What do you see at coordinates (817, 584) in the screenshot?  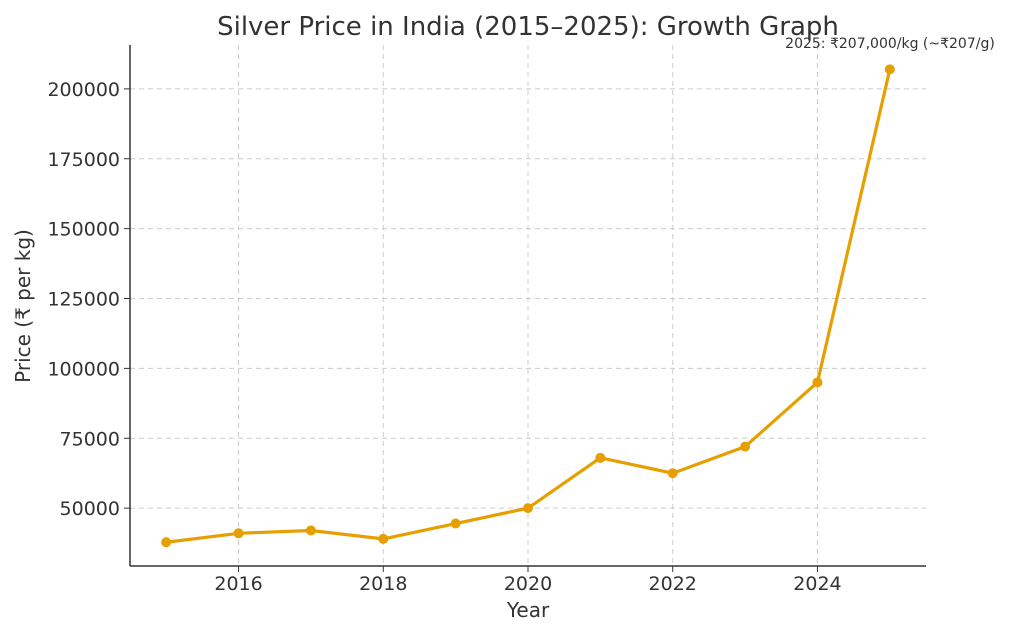 I see `x-tick-label: 2024` at bounding box center [817, 584].